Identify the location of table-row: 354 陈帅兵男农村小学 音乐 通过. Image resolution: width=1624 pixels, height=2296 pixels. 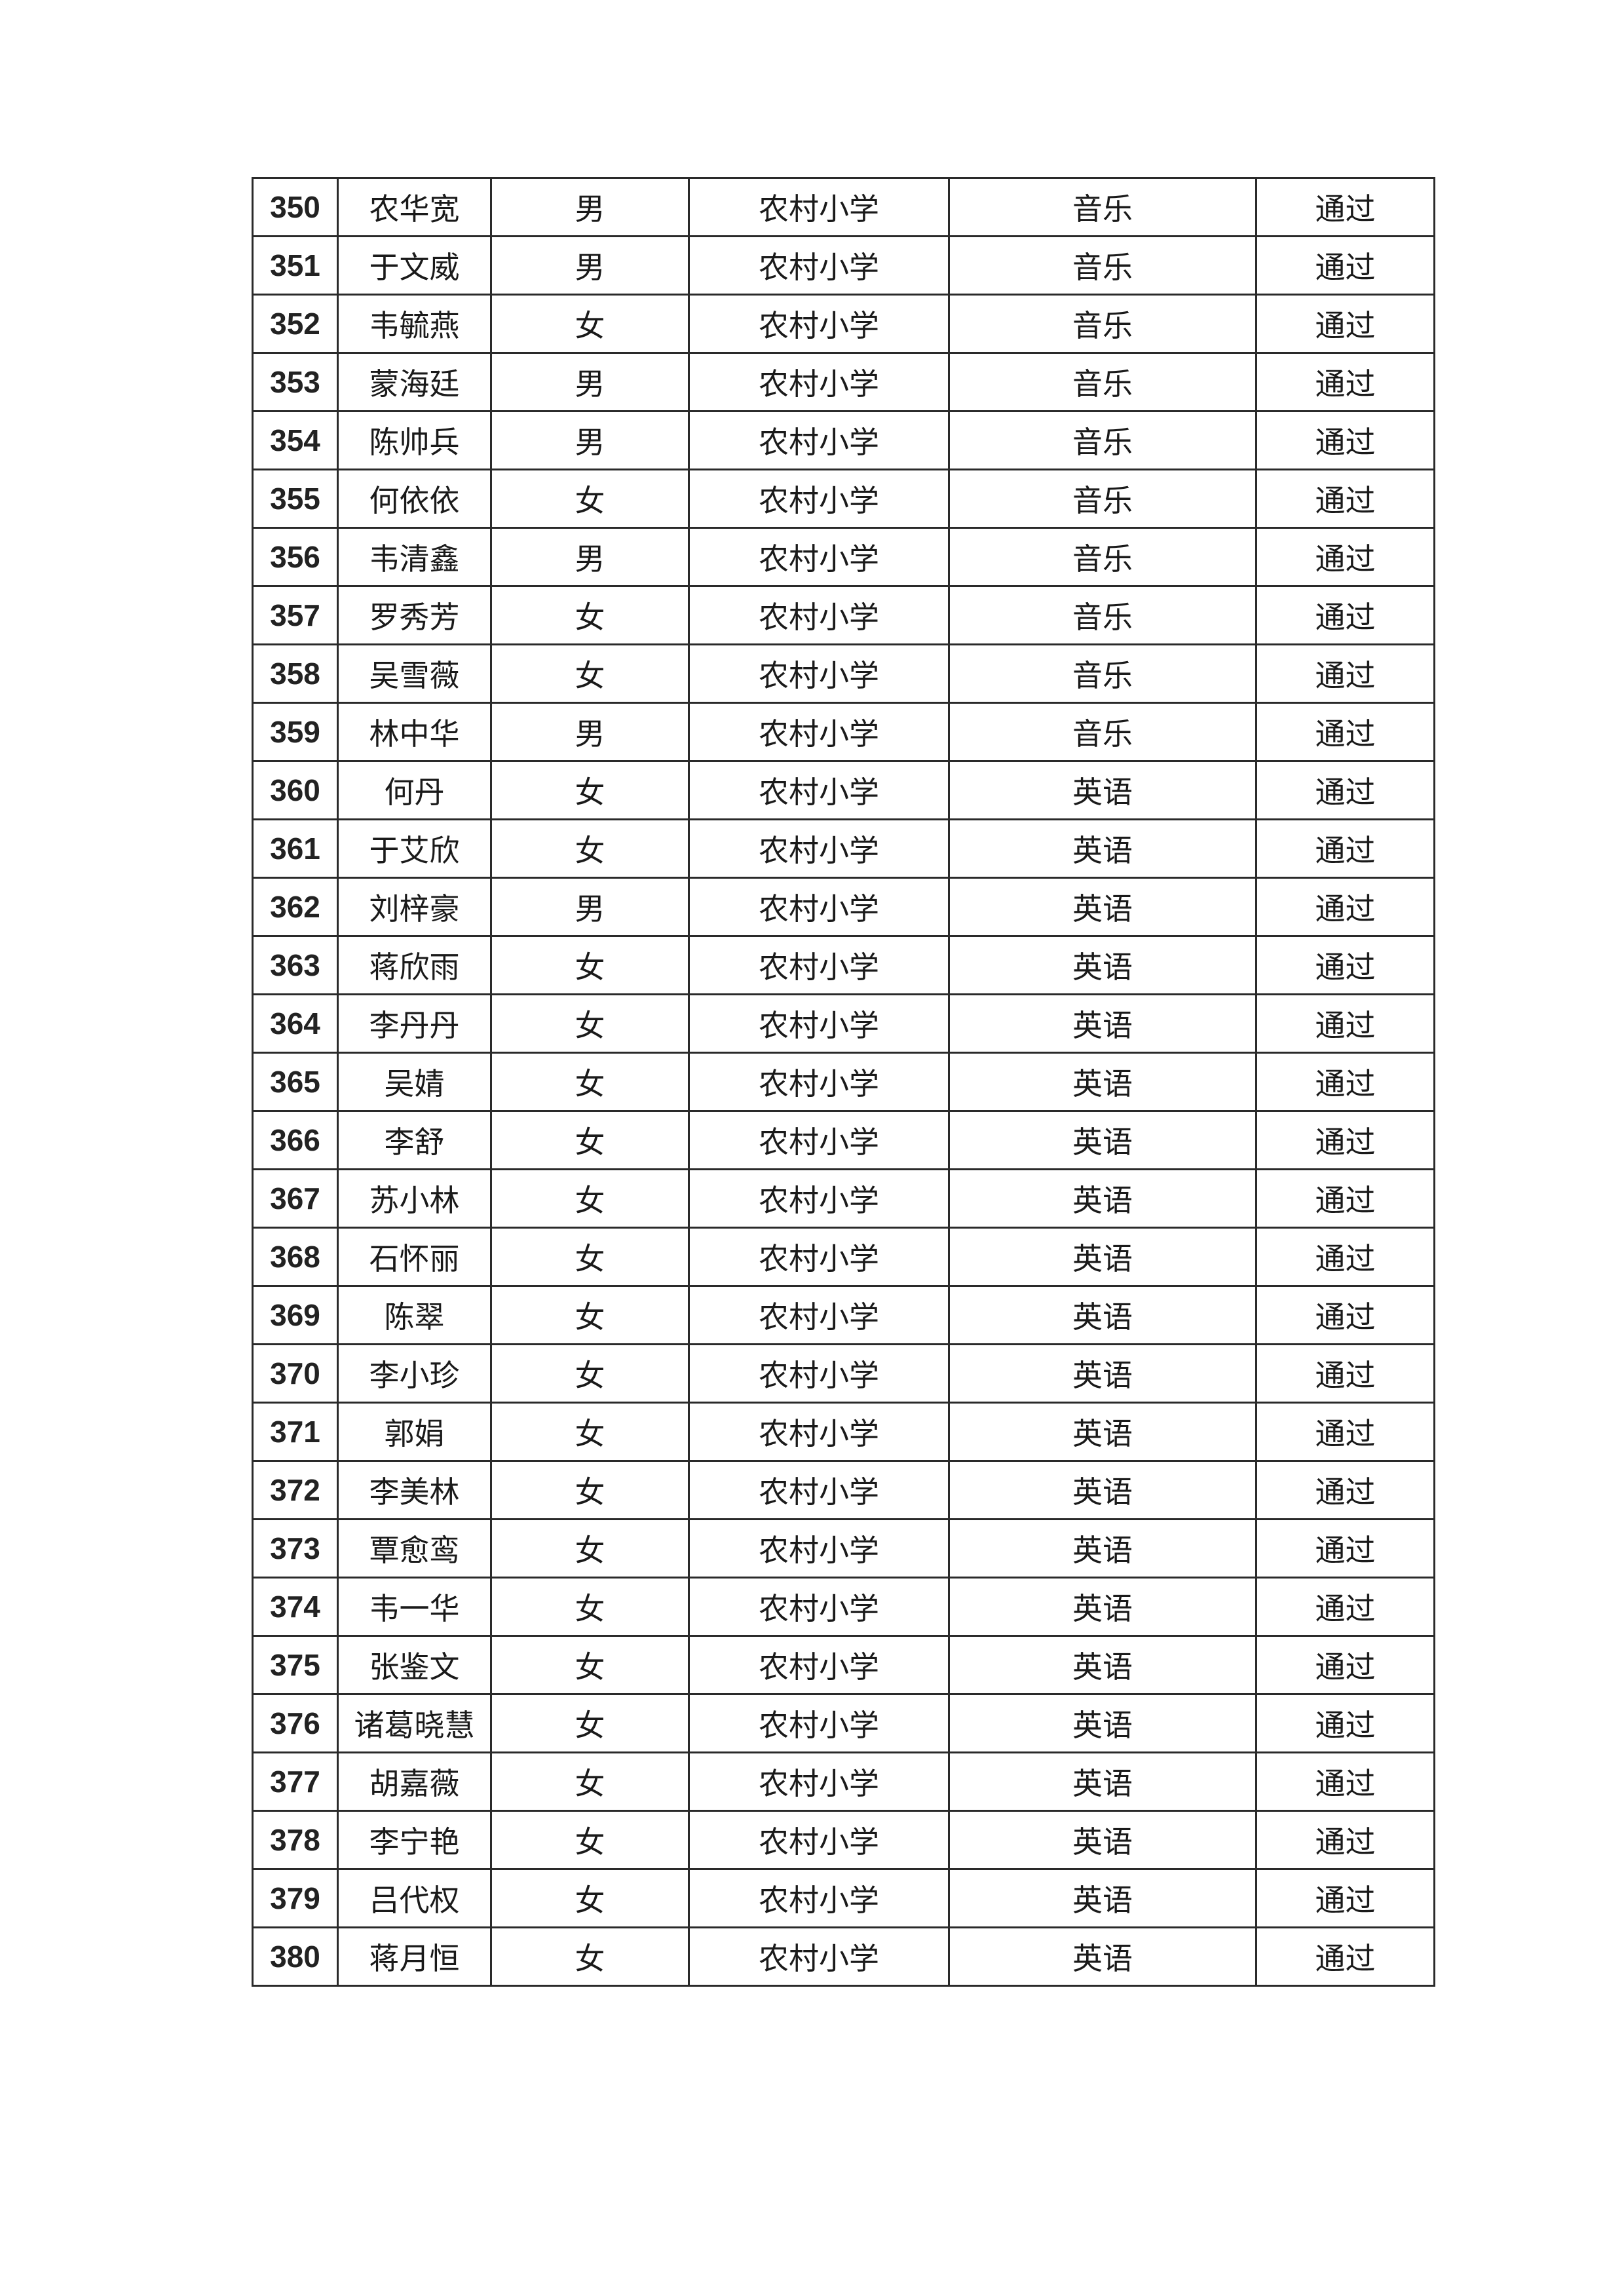
(843, 440).